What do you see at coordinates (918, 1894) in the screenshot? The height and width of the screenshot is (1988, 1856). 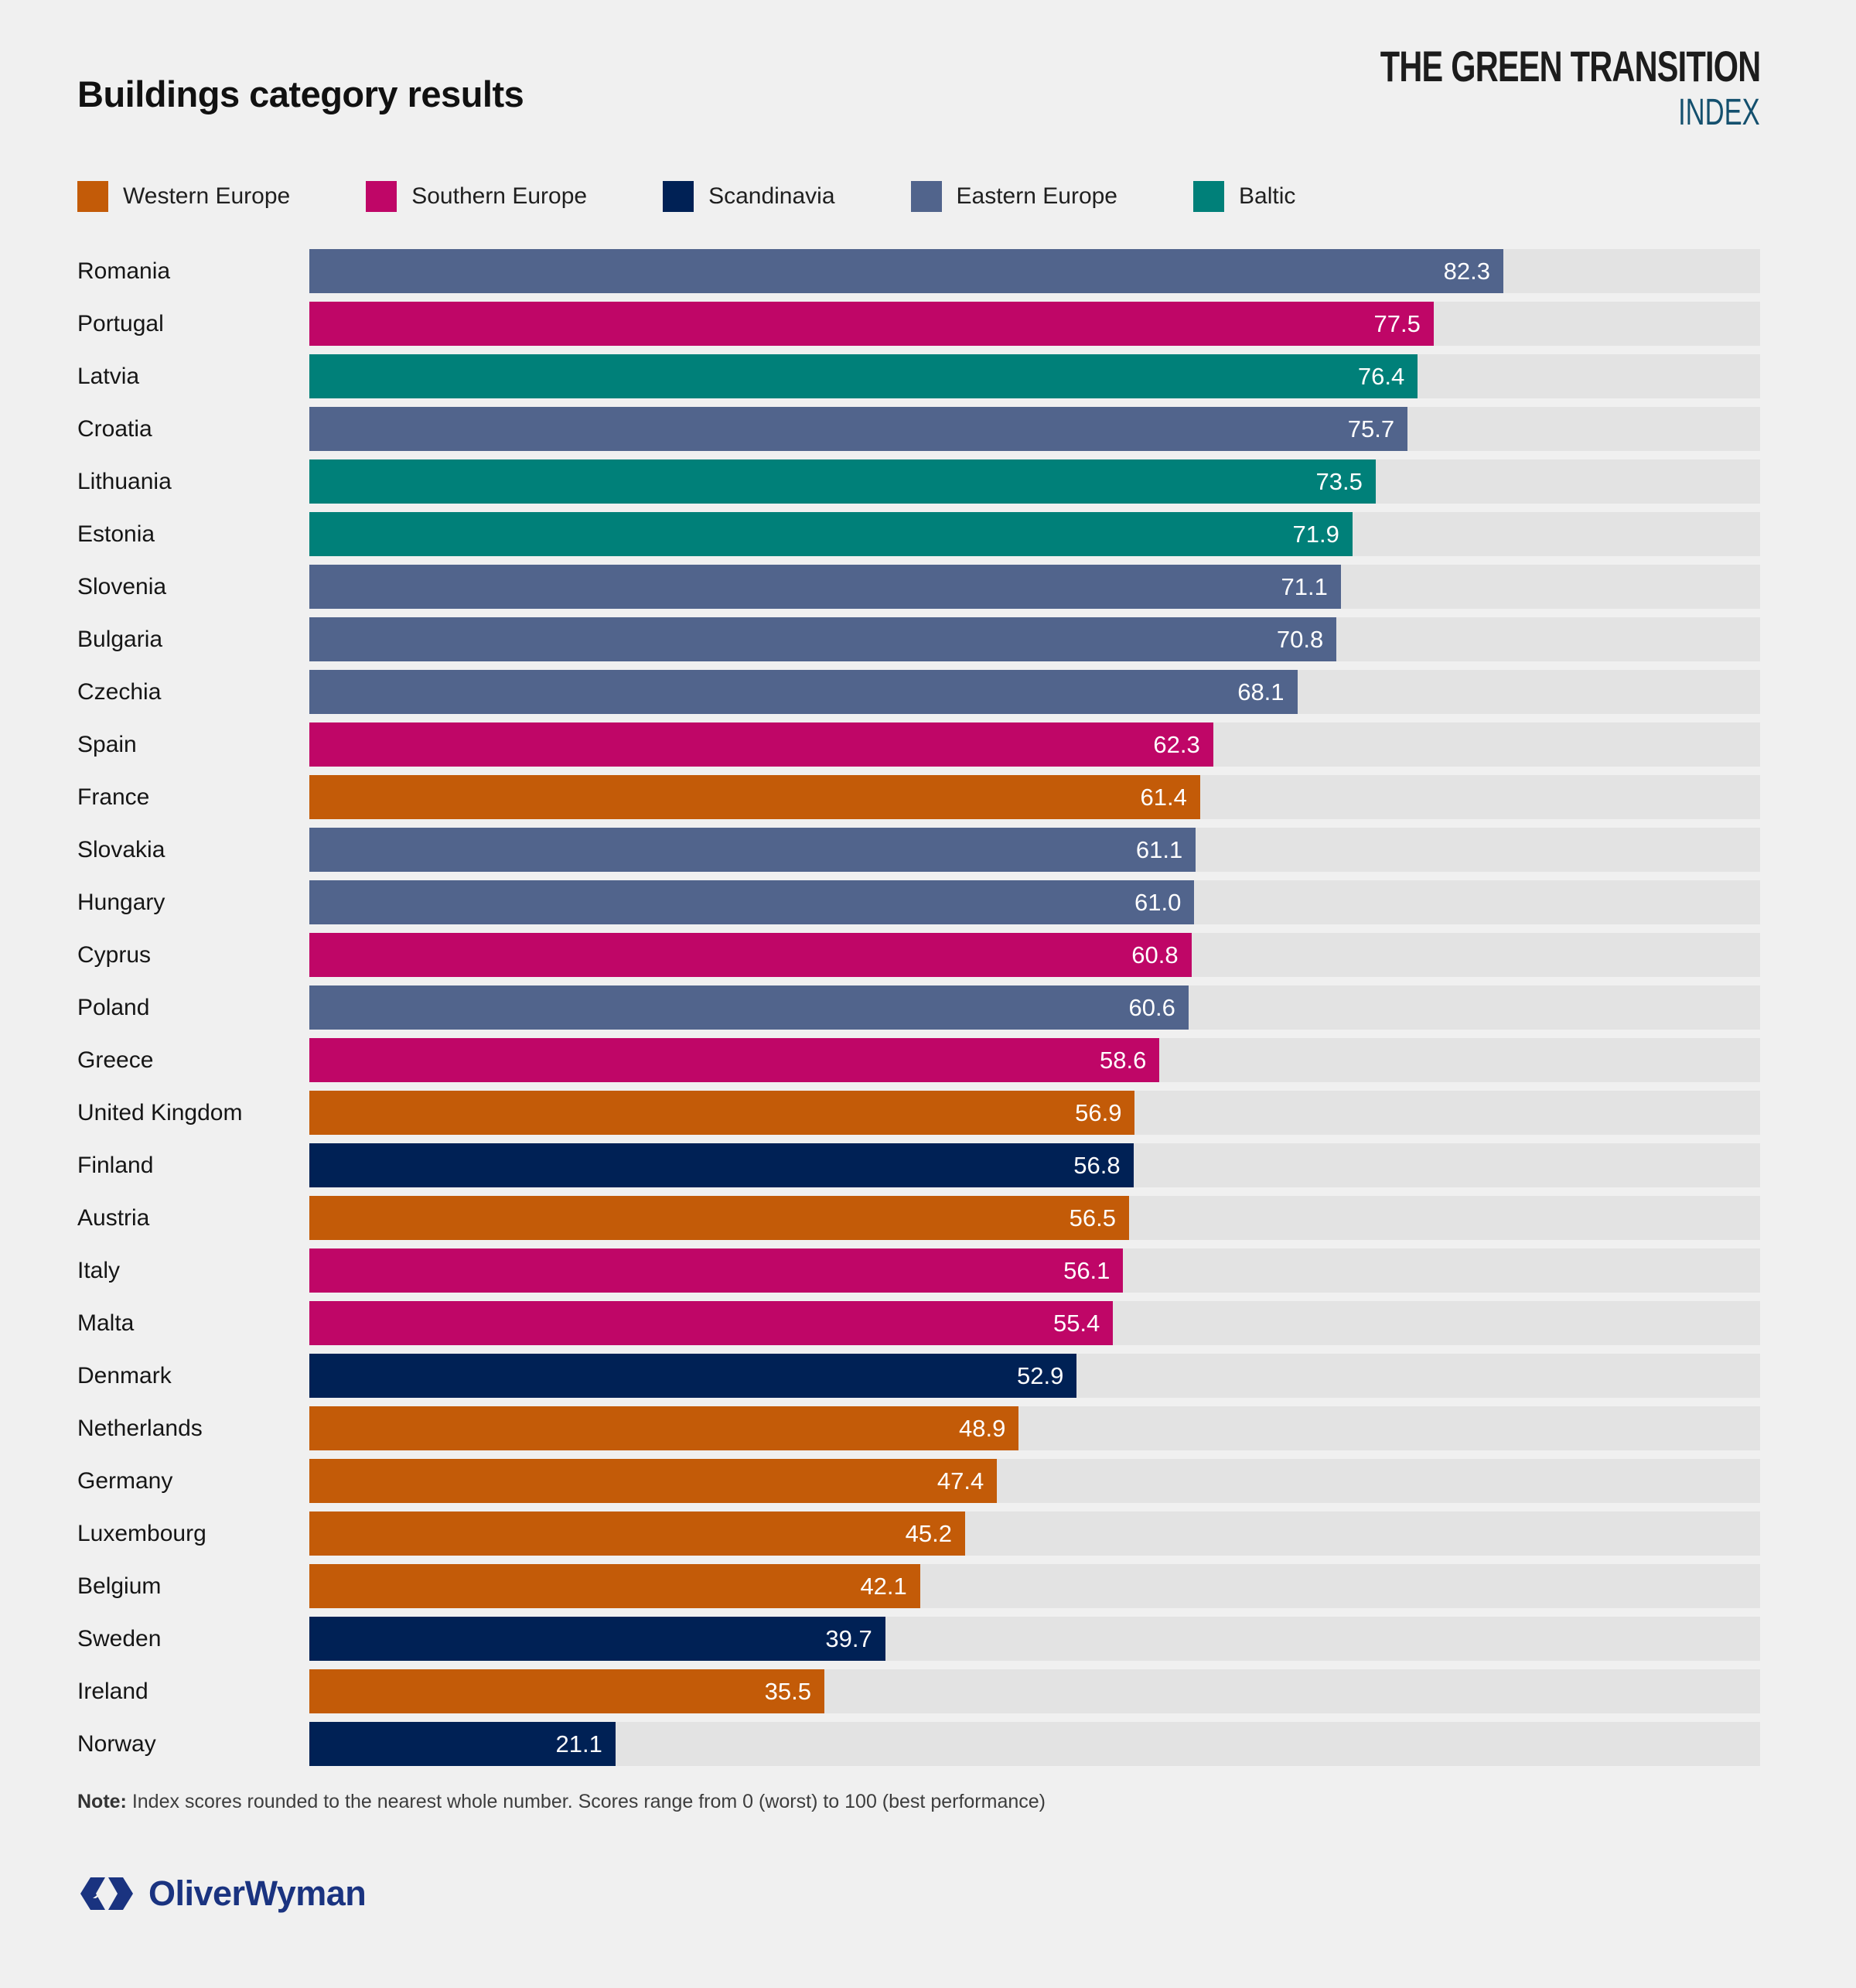 I see `footer: OliverWyman` at bounding box center [918, 1894].